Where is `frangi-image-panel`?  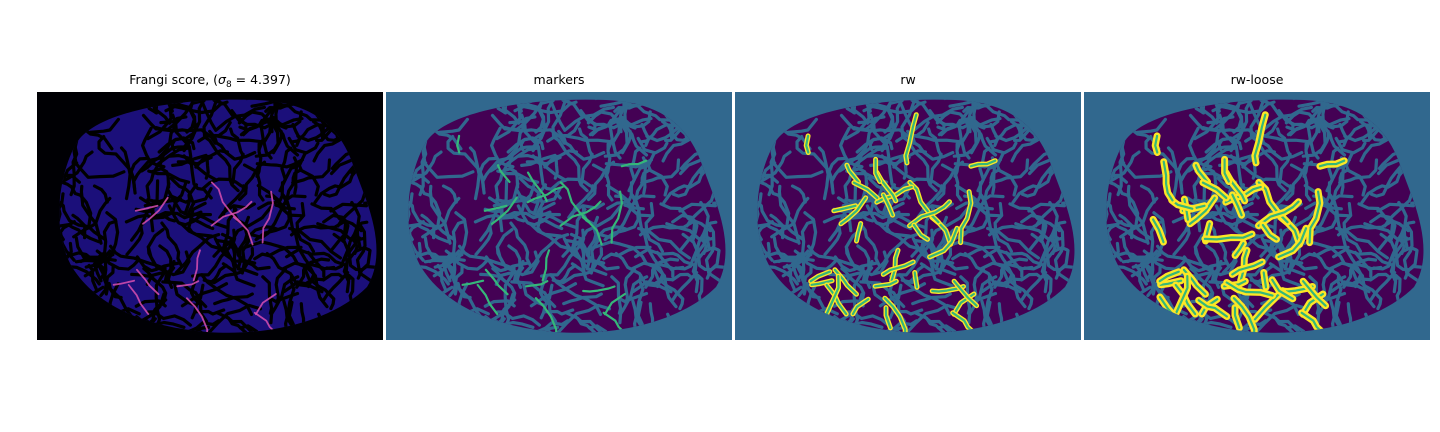
frangi-image-panel is located at coordinates (210, 216).